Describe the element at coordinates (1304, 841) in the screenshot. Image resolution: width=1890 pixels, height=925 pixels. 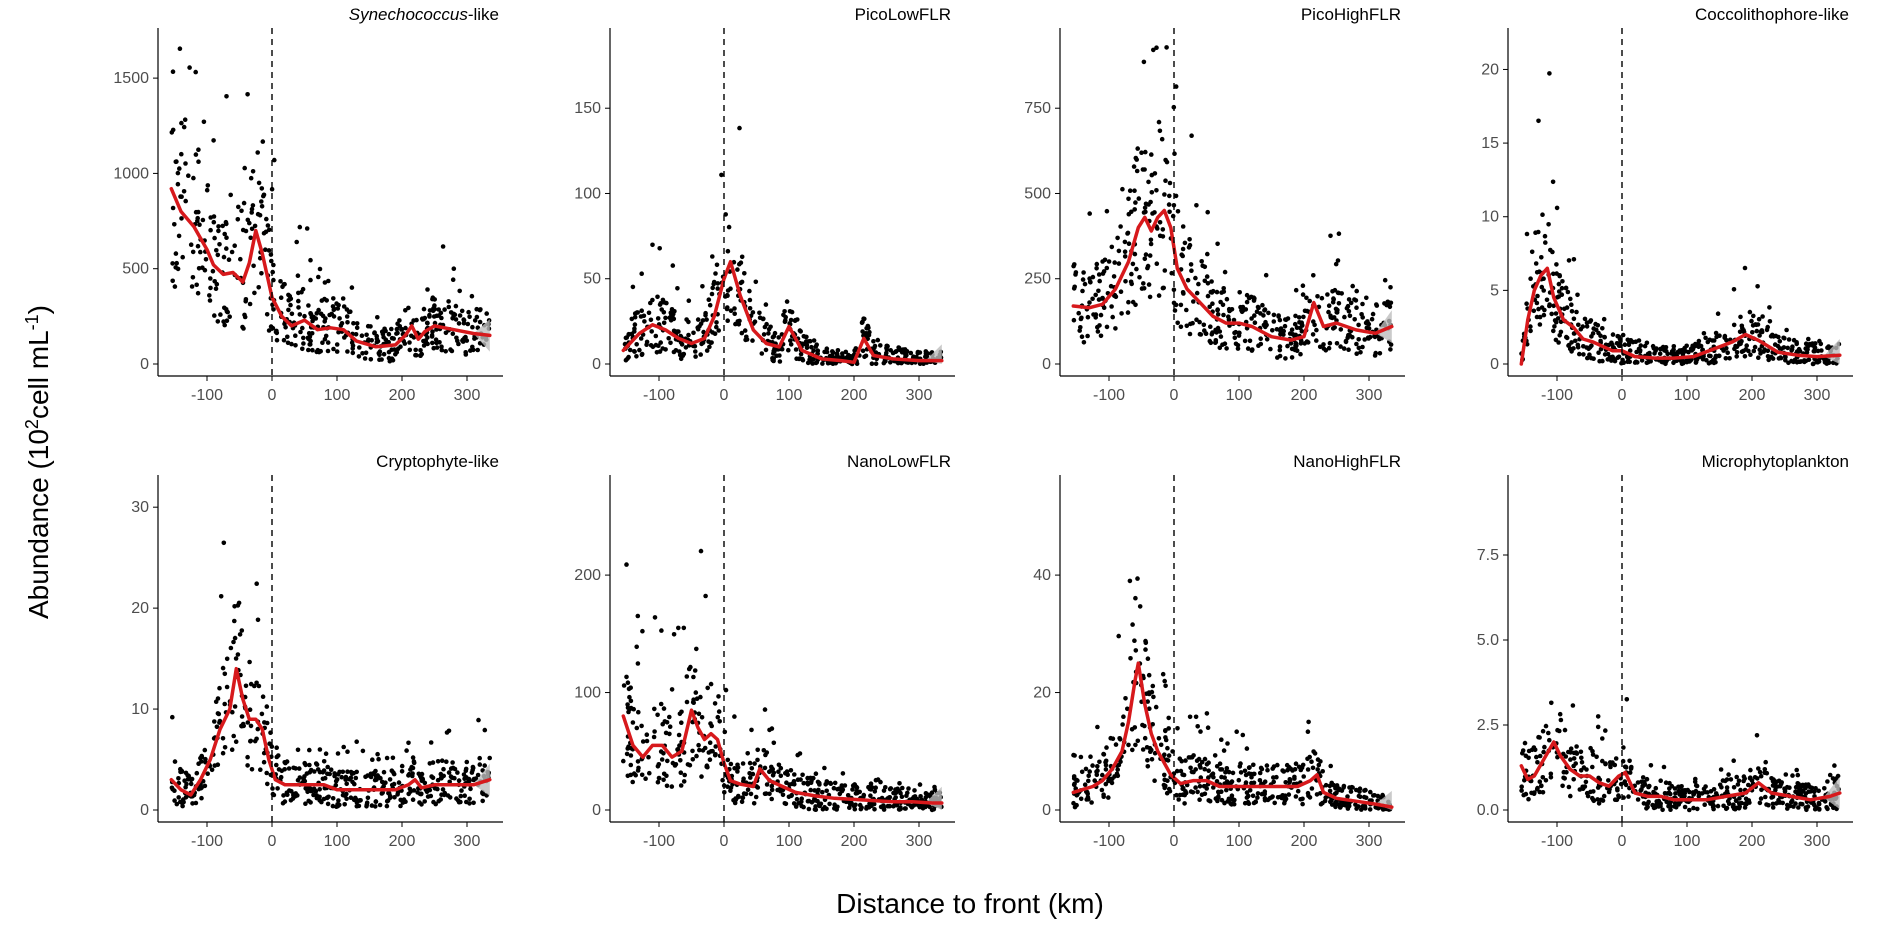
I see `x-tick-label: 200` at that location.